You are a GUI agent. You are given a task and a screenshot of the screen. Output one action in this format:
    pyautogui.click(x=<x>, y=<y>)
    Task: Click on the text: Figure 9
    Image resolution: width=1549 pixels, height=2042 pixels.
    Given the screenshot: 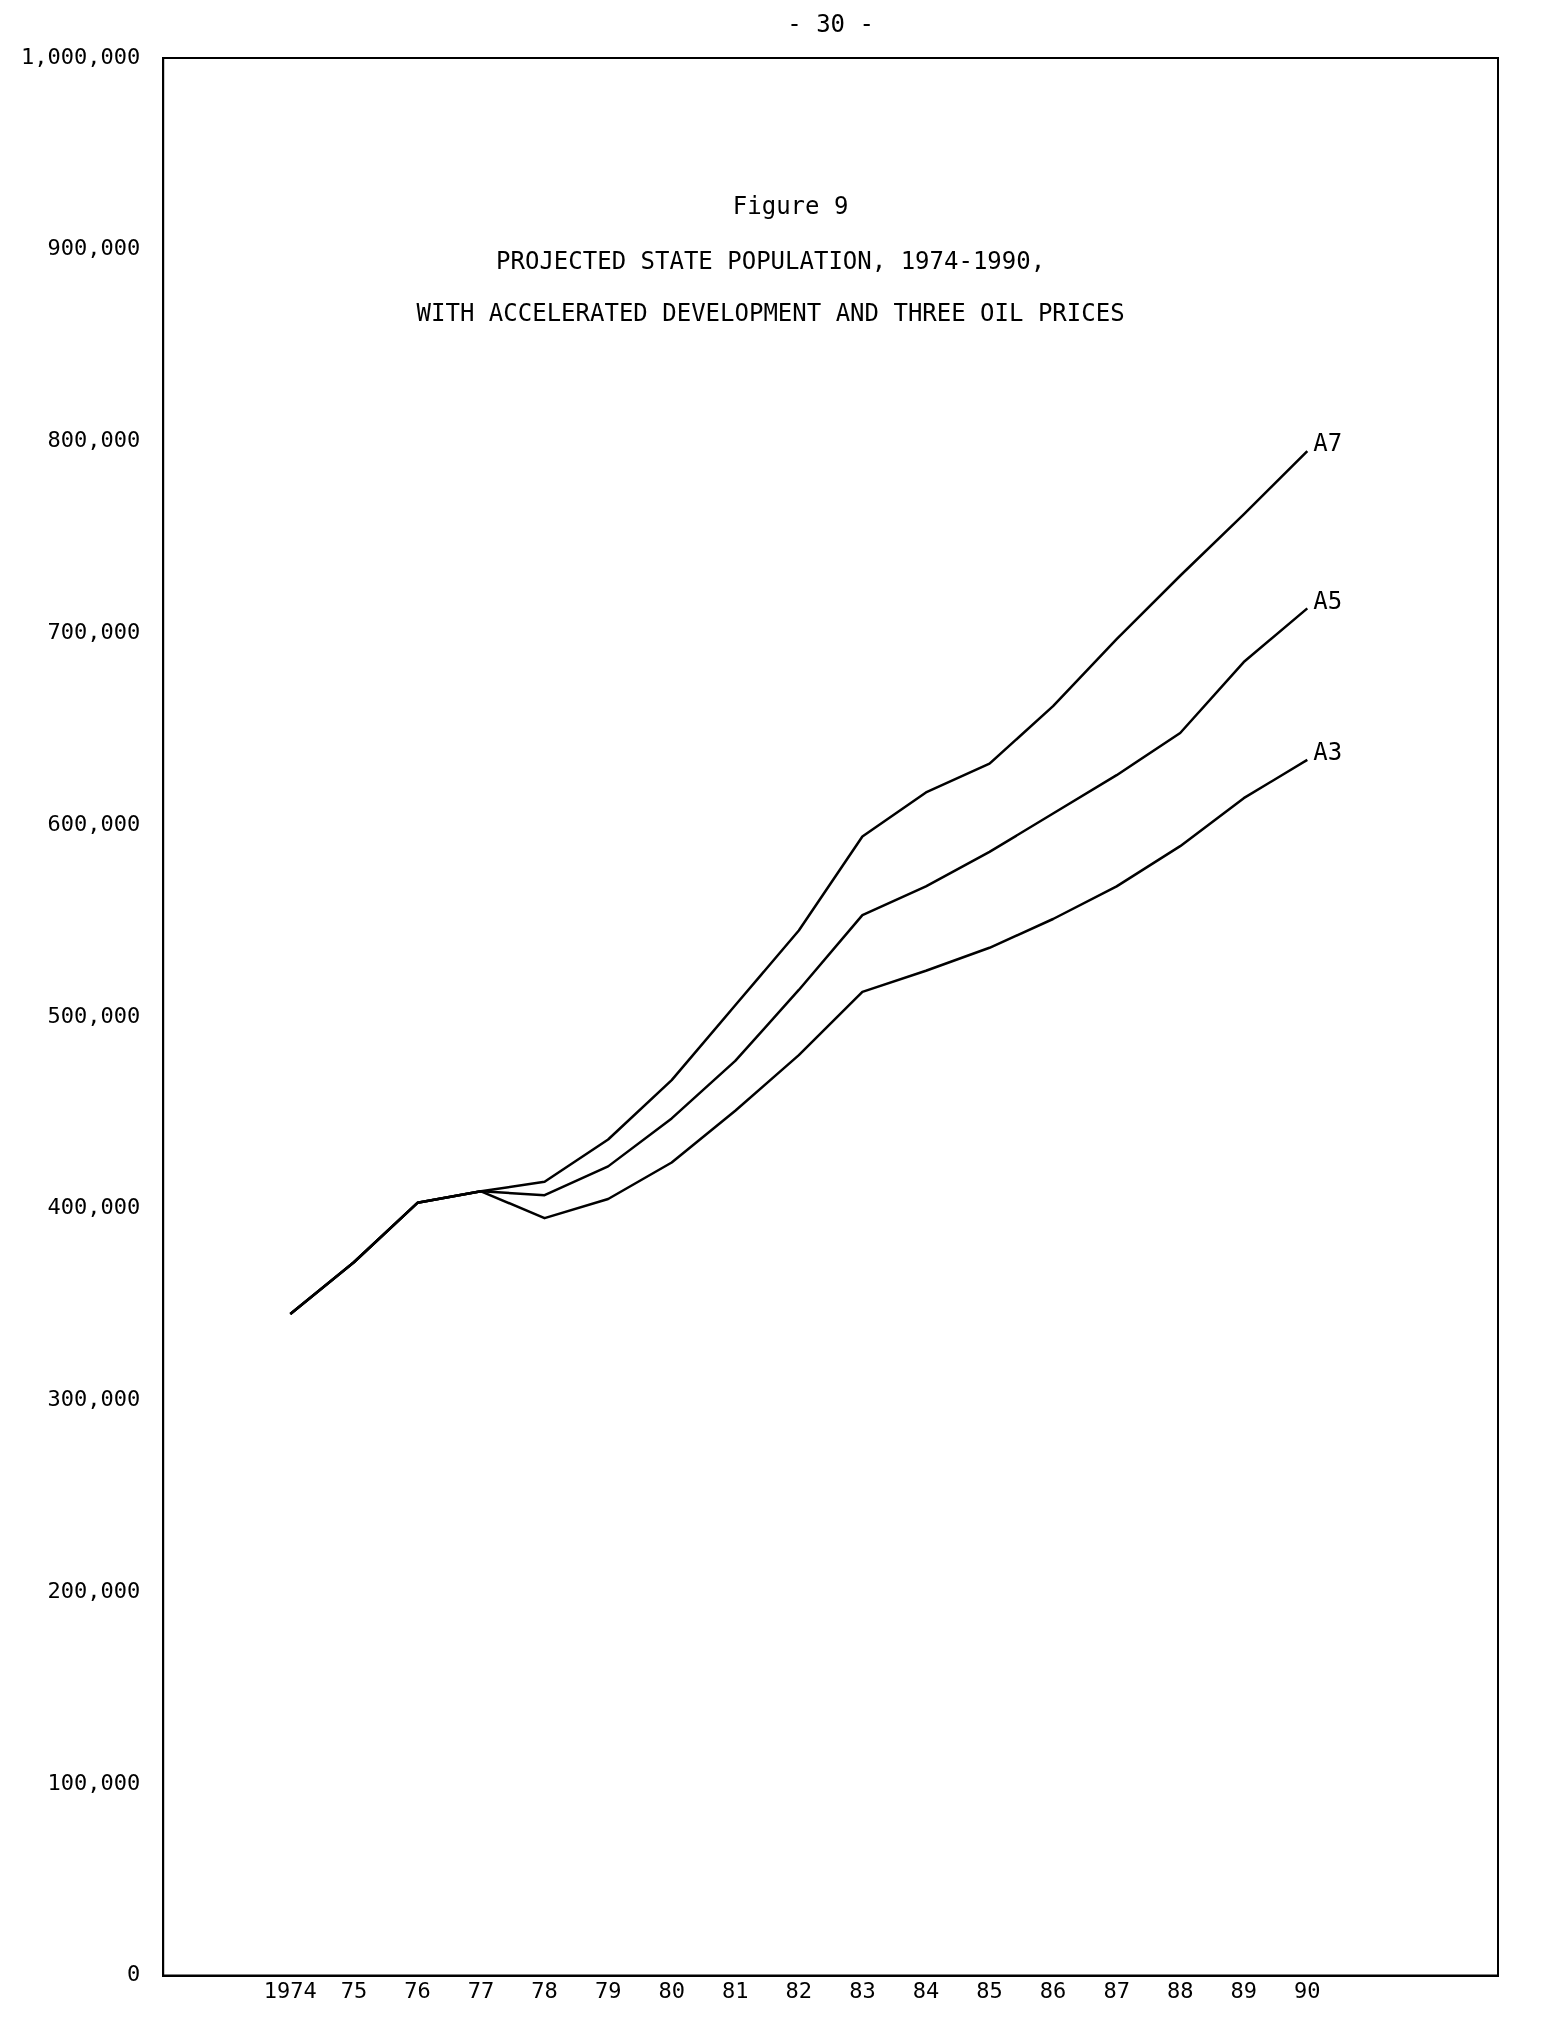 What is the action you would take?
    pyautogui.click(x=790, y=206)
    